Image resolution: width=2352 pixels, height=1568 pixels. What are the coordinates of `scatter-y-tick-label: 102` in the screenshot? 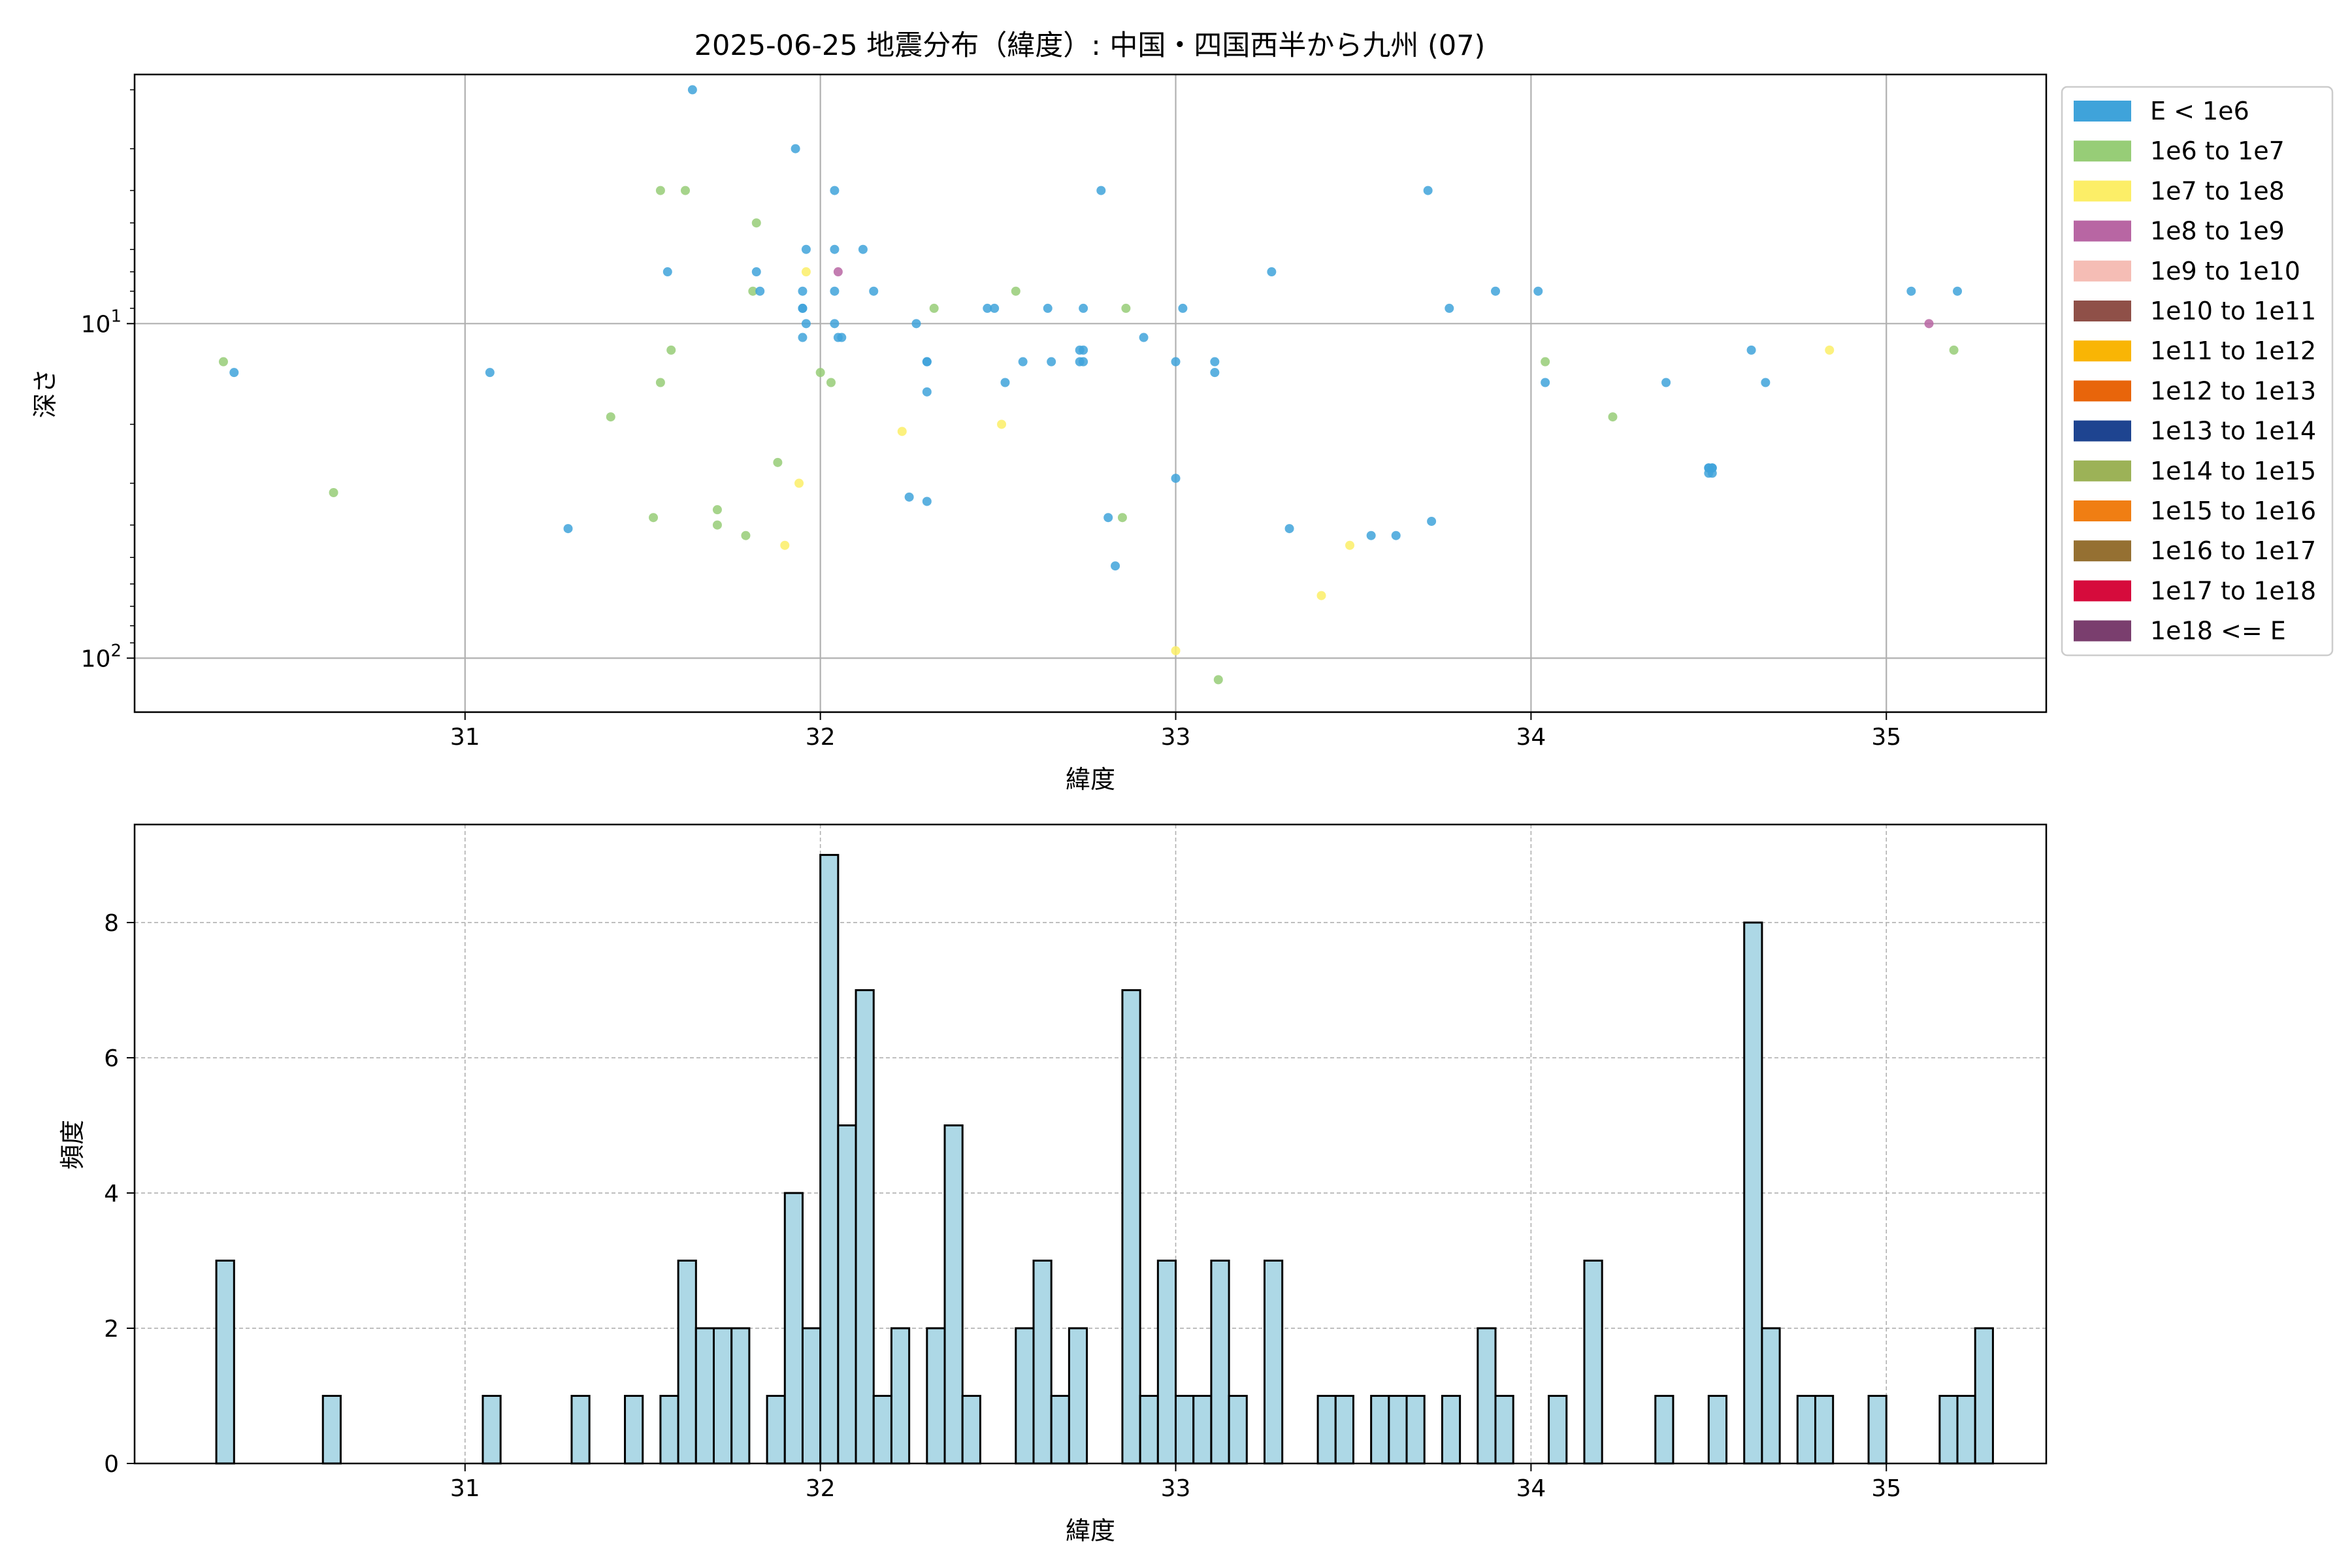 It's located at (101, 656).